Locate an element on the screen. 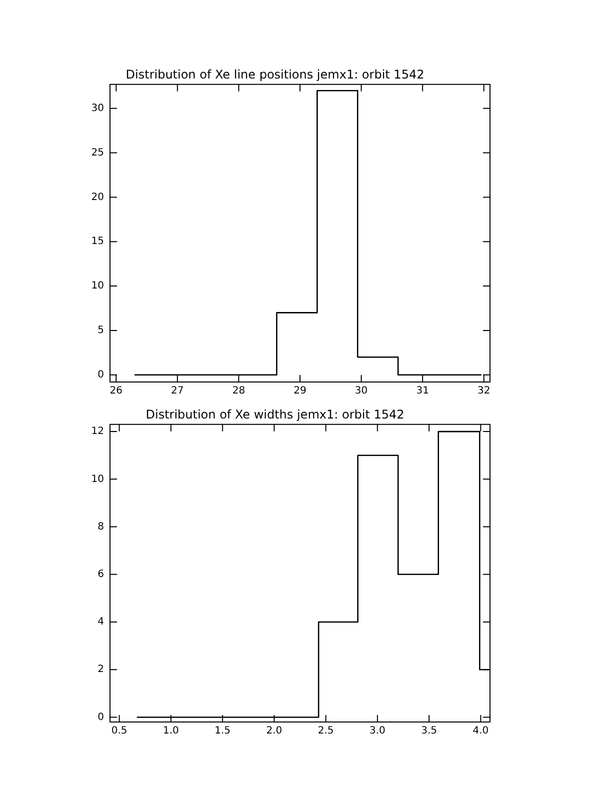  x-tick-label: 27 is located at coordinates (177, 391).